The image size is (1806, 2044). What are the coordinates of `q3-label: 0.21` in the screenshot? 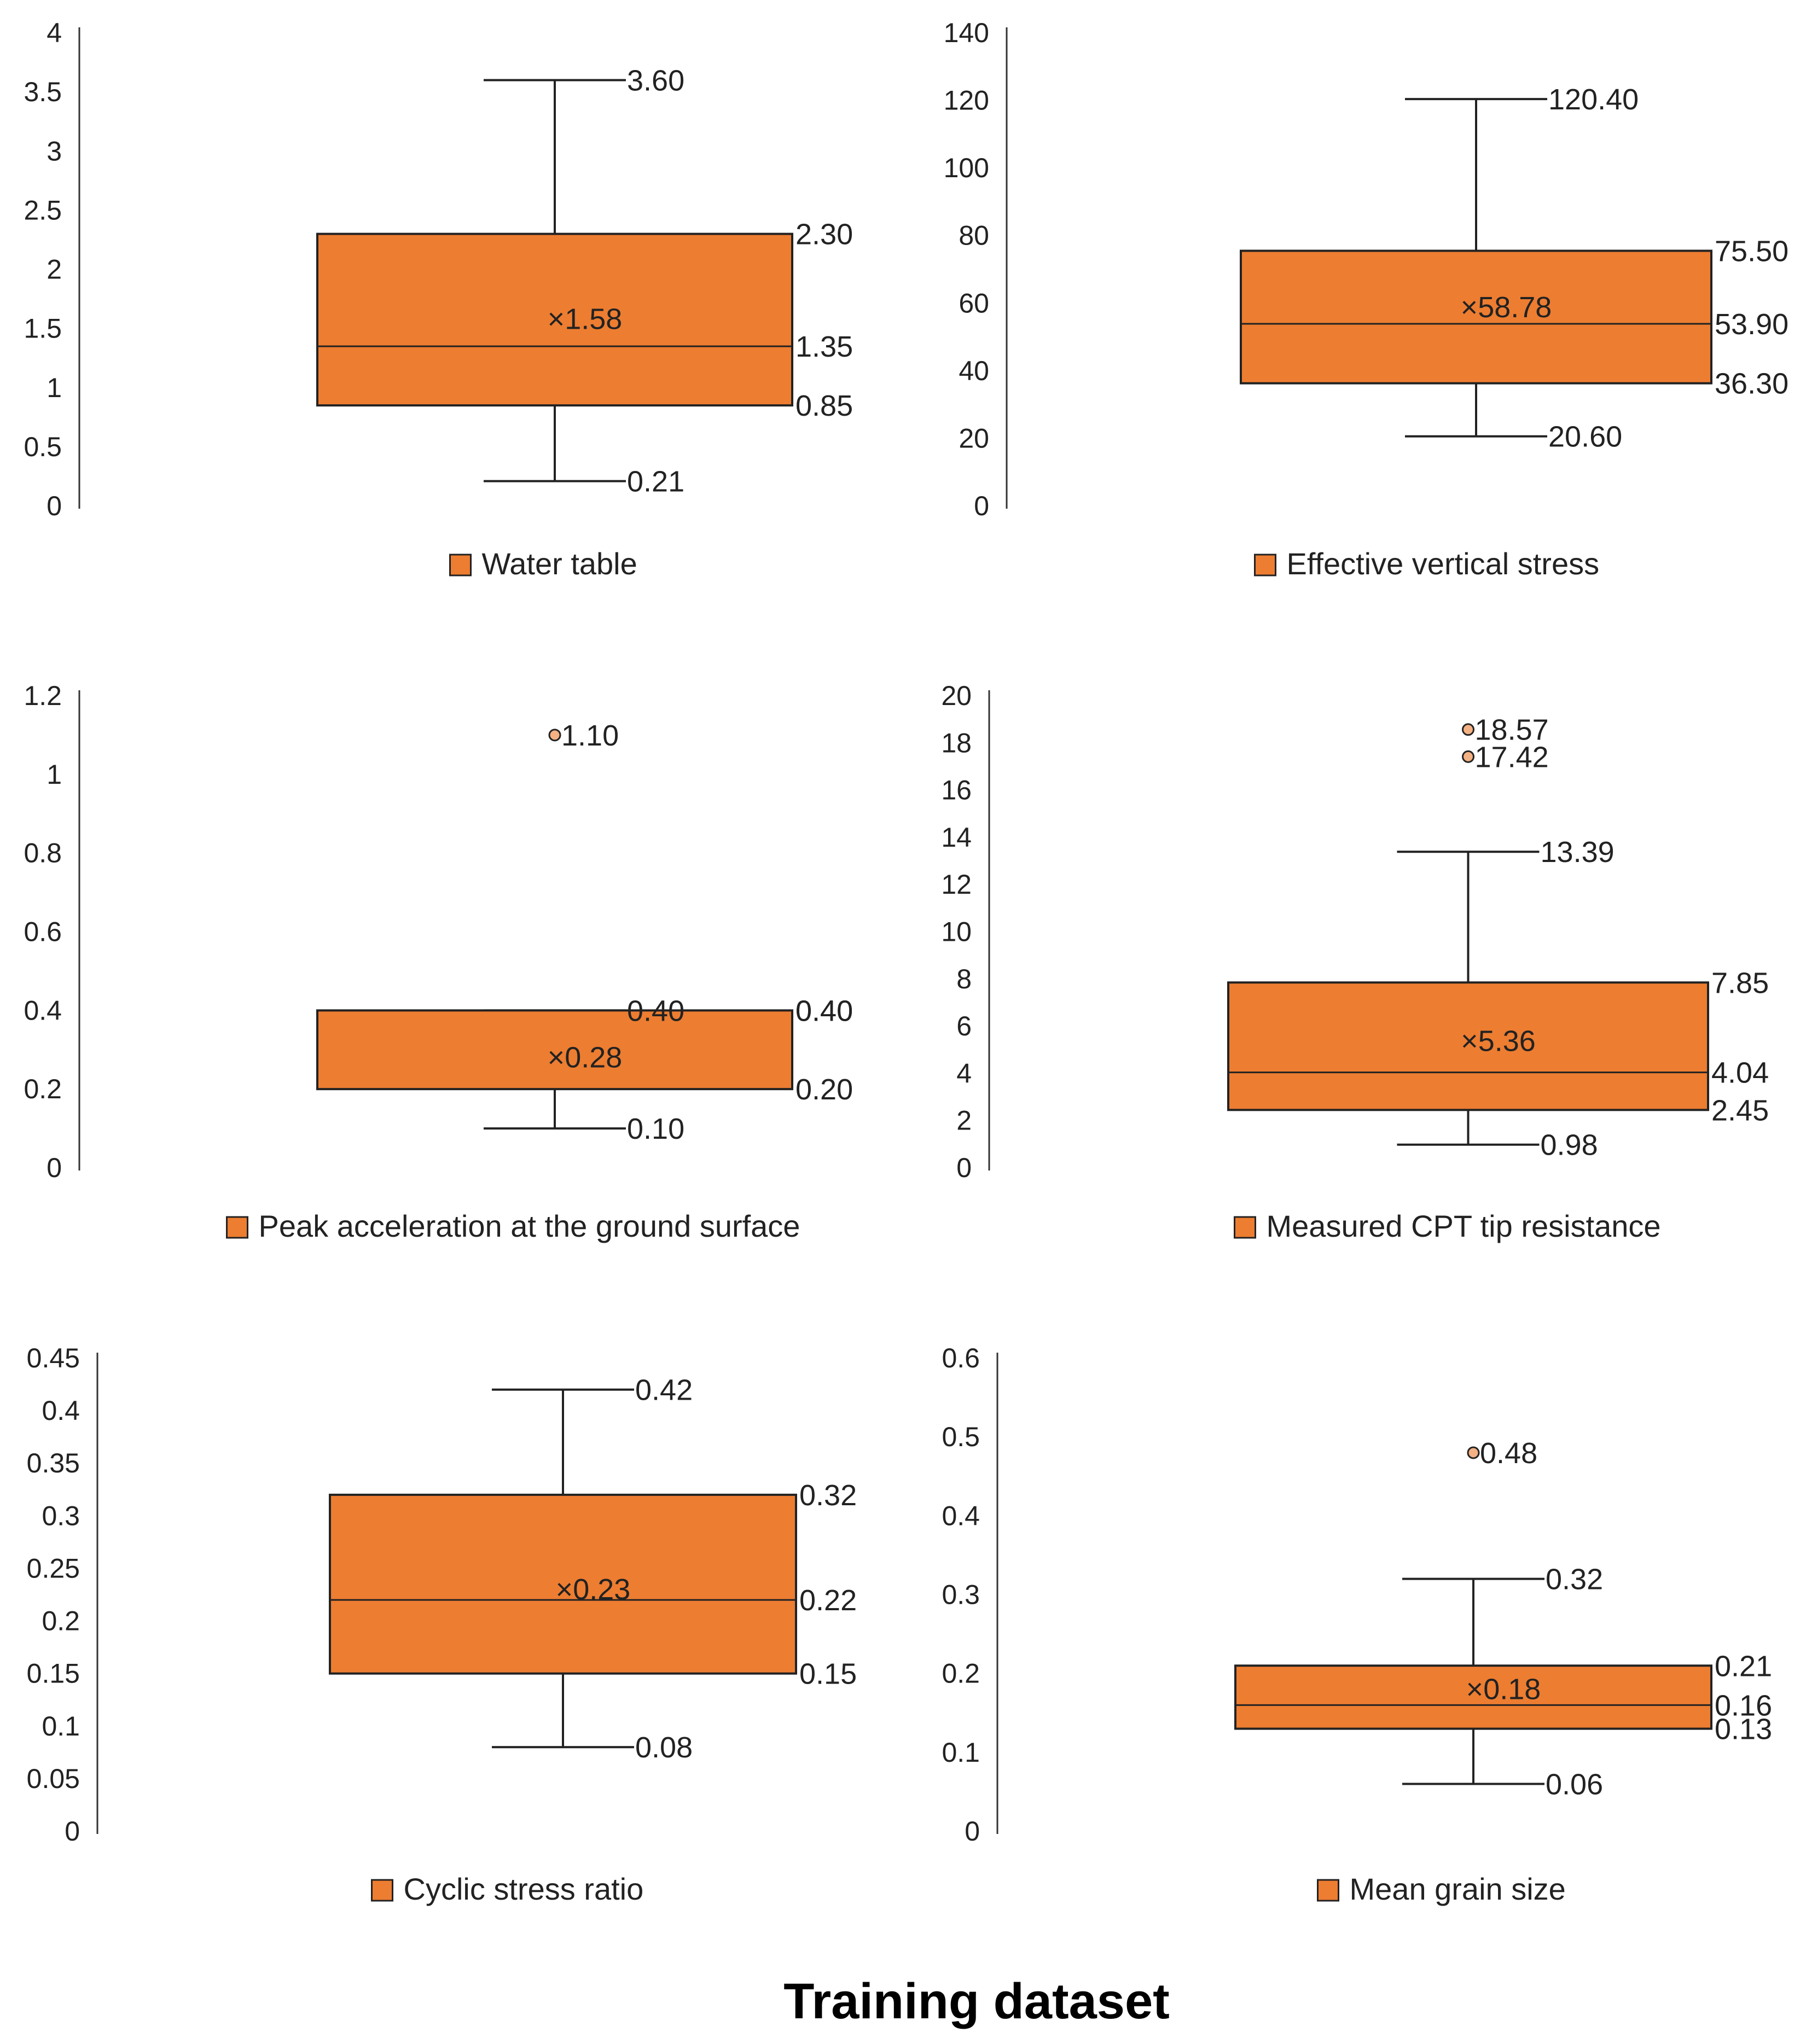 It's located at (1743, 1666).